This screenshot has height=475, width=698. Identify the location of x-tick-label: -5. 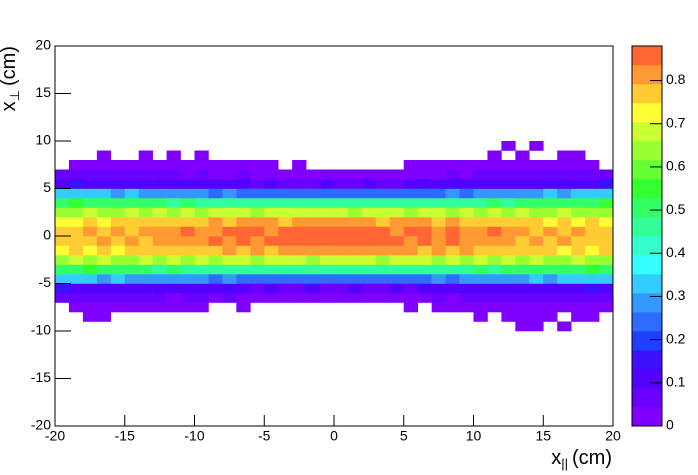
(264, 436).